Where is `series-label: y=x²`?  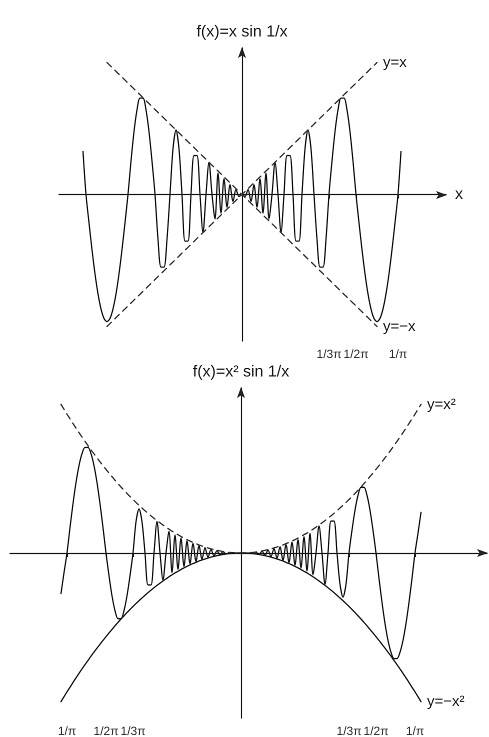 series-label: y=x² is located at coordinates (441, 404).